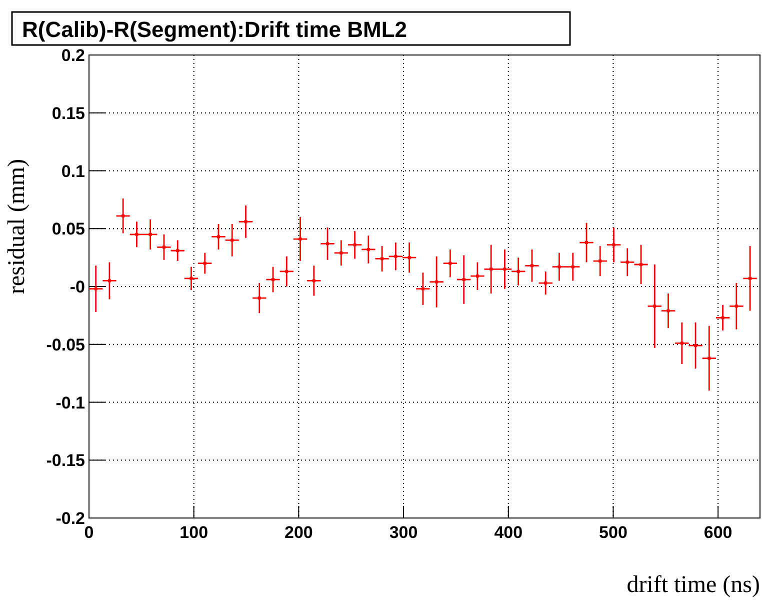 This screenshot has width=762, height=610. Describe the element at coordinates (613, 532) in the screenshot. I see `x-tick-label: 500` at that location.